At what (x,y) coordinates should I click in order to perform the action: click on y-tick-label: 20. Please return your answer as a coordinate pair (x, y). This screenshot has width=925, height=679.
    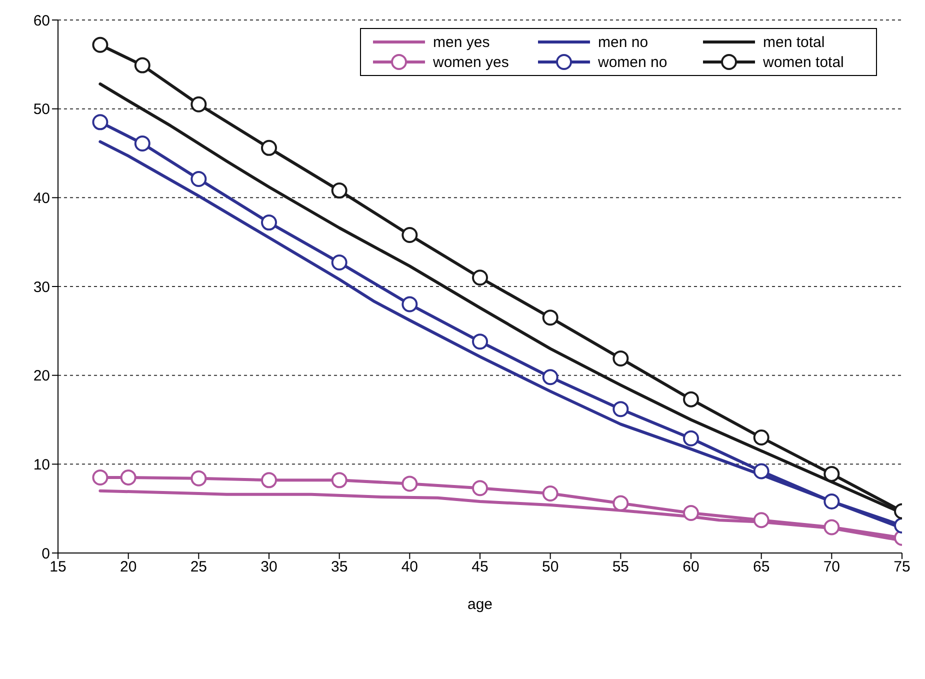
    Looking at the image, I should click on (41, 376).